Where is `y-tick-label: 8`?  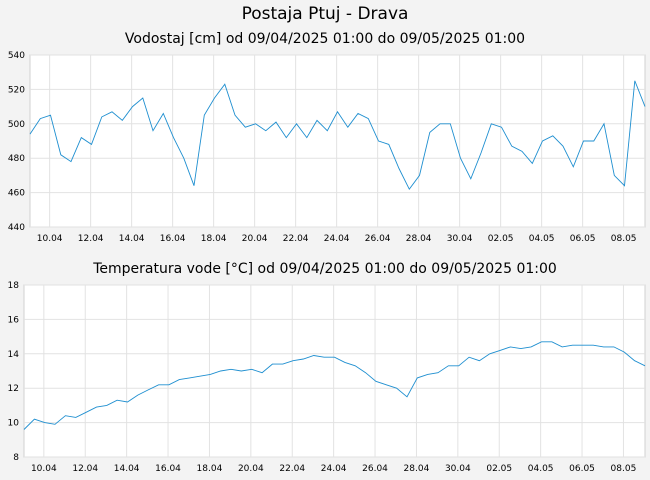
y-tick-label: 8 is located at coordinates (16, 458).